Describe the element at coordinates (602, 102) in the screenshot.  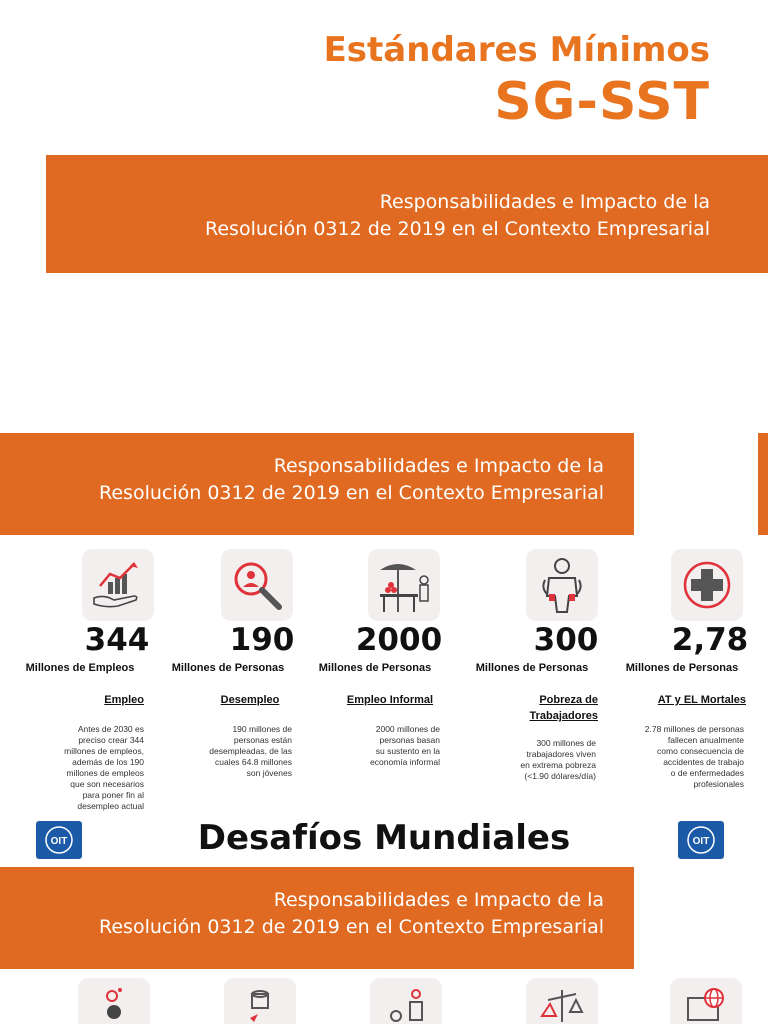
I see `page-subtitle: SG-SST` at that location.